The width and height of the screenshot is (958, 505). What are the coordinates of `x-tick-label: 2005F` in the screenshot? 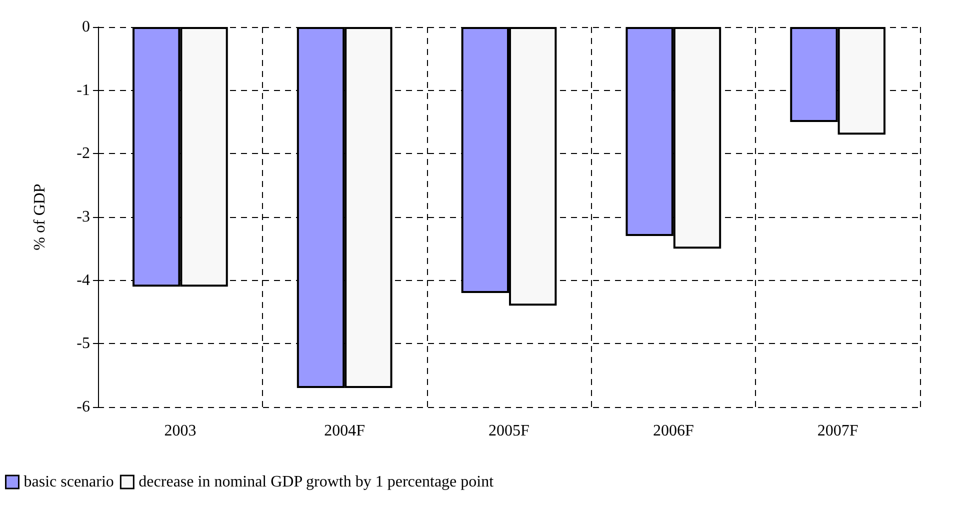 It's located at (509, 431).